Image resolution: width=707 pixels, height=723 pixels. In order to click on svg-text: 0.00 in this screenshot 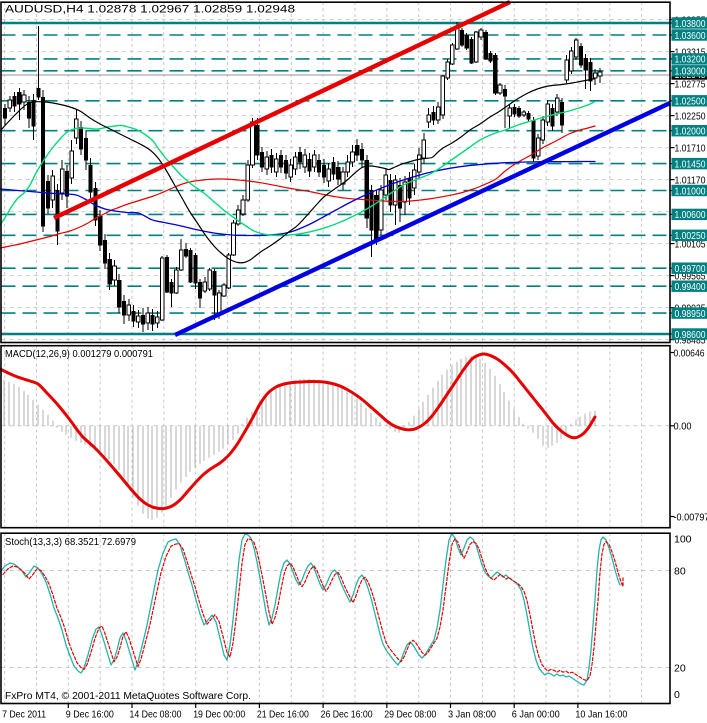, I will do `click(683, 427)`.